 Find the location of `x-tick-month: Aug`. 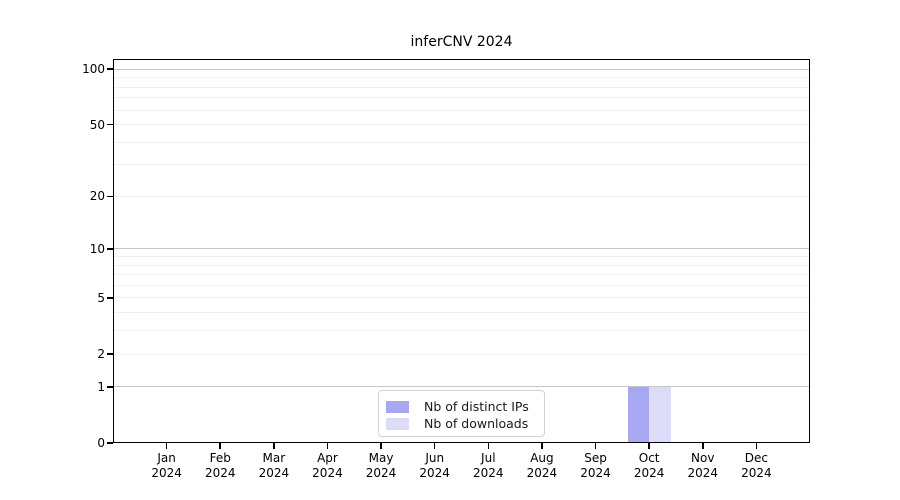

x-tick-month: Aug is located at coordinates (542, 458).